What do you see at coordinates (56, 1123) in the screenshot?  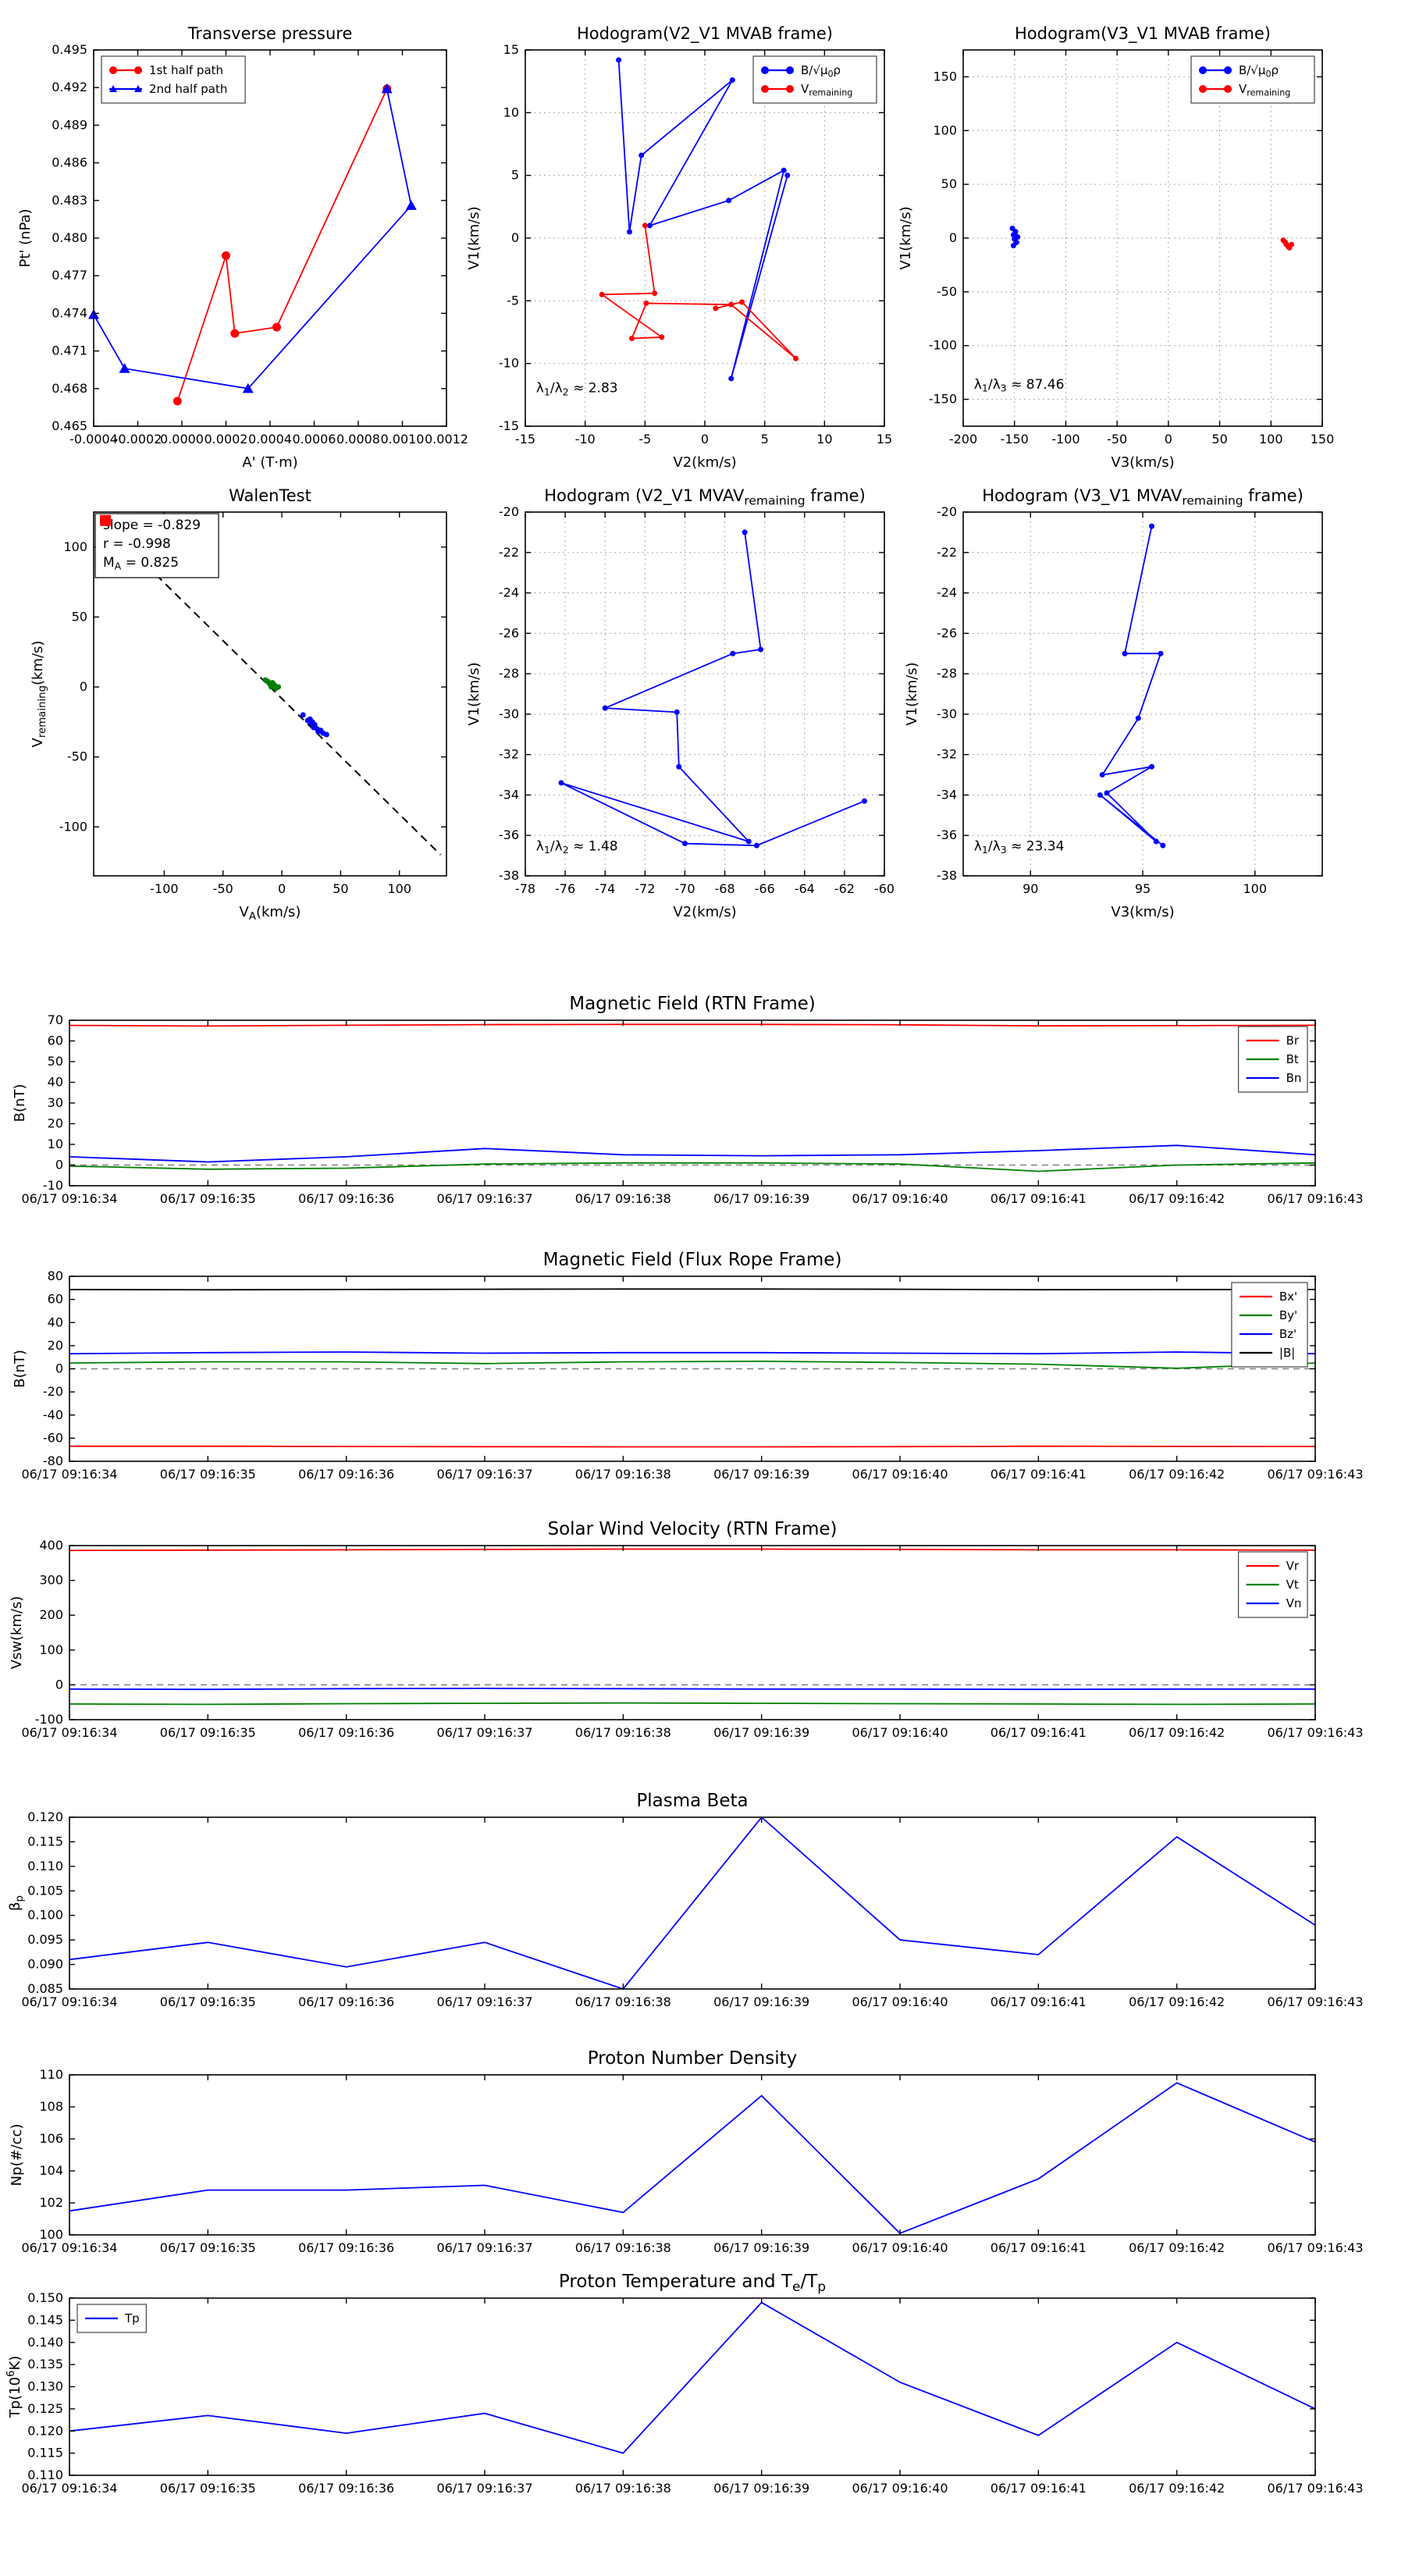 I see `y-tick-label: 20` at bounding box center [56, 1123].